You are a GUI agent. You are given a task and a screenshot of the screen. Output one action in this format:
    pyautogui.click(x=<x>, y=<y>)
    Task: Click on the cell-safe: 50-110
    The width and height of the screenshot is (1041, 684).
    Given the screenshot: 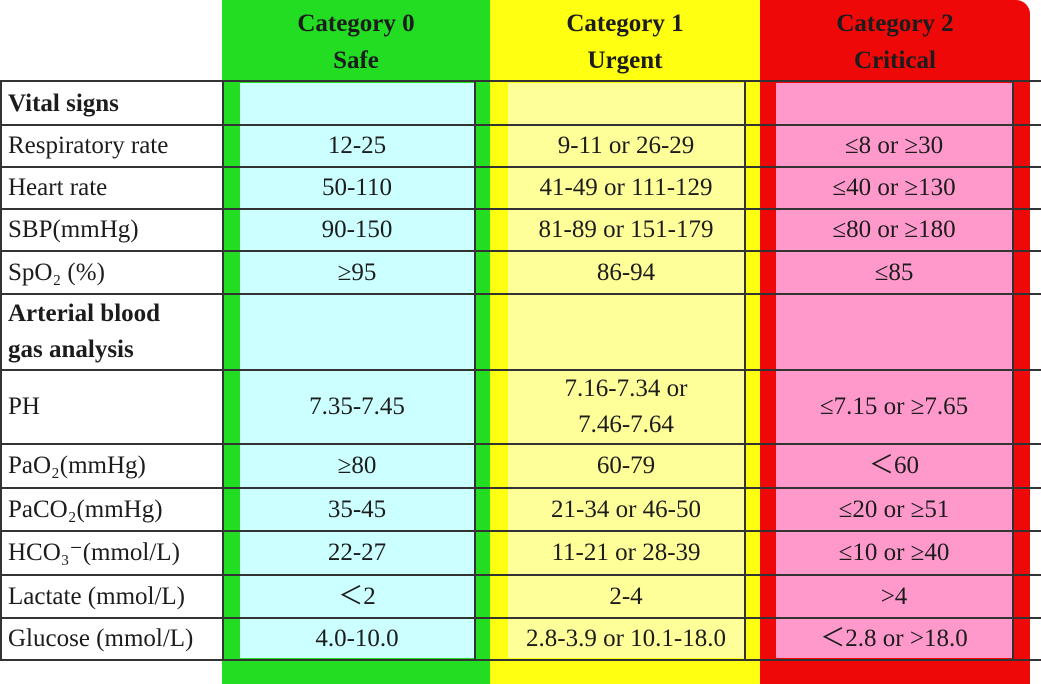 What is the action you would take?
    pyautogui.click(x=357, y=187)
    